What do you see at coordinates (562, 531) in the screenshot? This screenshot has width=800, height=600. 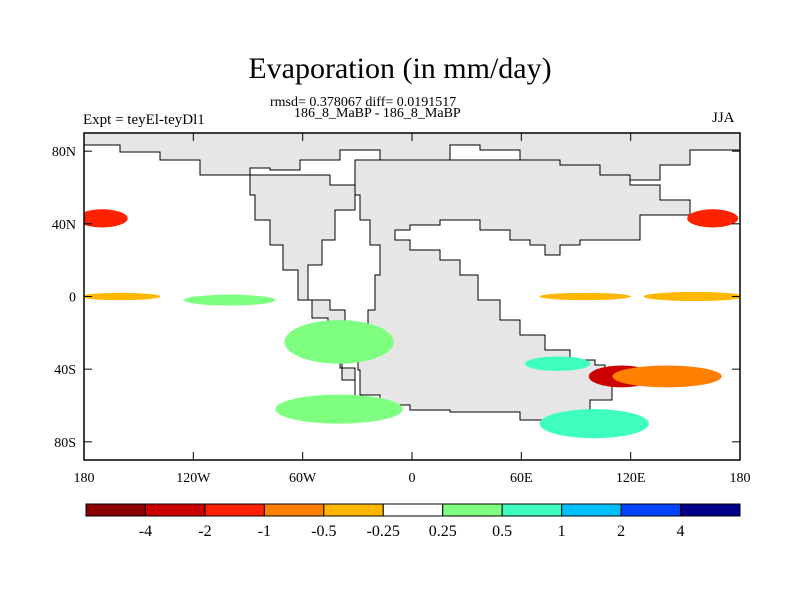 I see `colorbar-label: 1` at bounding box center [562, 531].